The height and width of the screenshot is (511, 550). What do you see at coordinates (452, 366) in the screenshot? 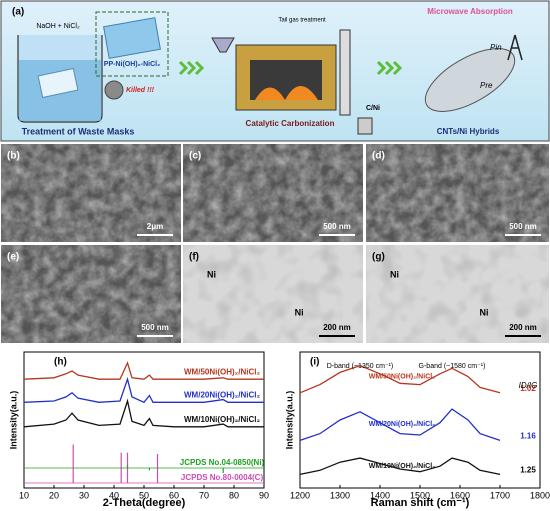
I see `annotation: G-band (~1580 cm⁻¹)` at bounding box center [452, 366].